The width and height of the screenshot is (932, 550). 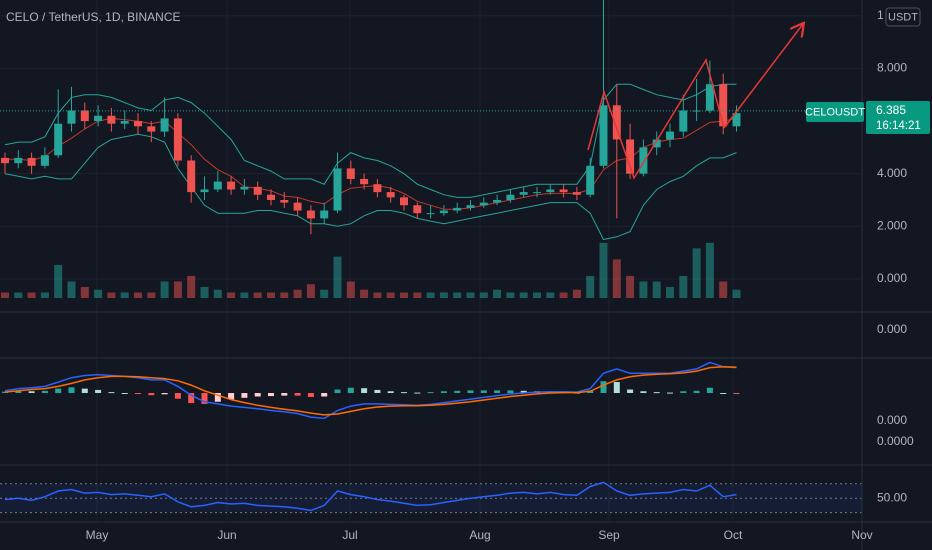 I want to click on bollinger-basis, so click(x=371, y=163).